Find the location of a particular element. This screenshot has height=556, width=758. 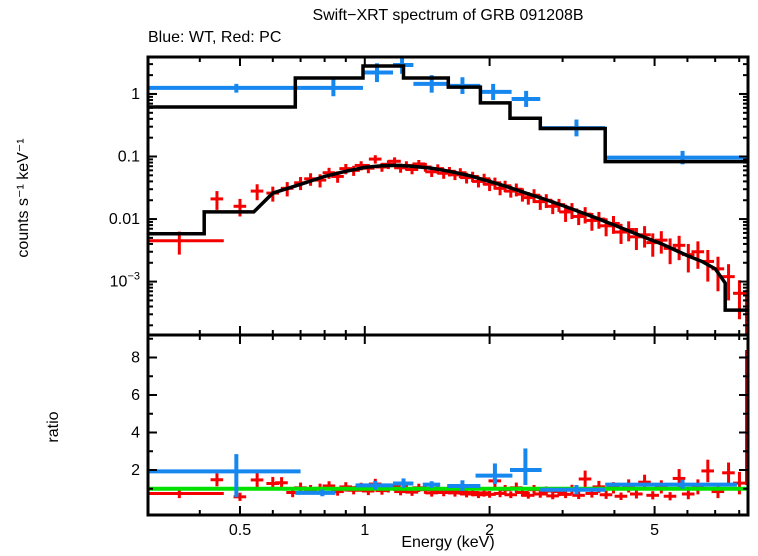

x-tick-label: 5 is located at coordinates (654, 530).